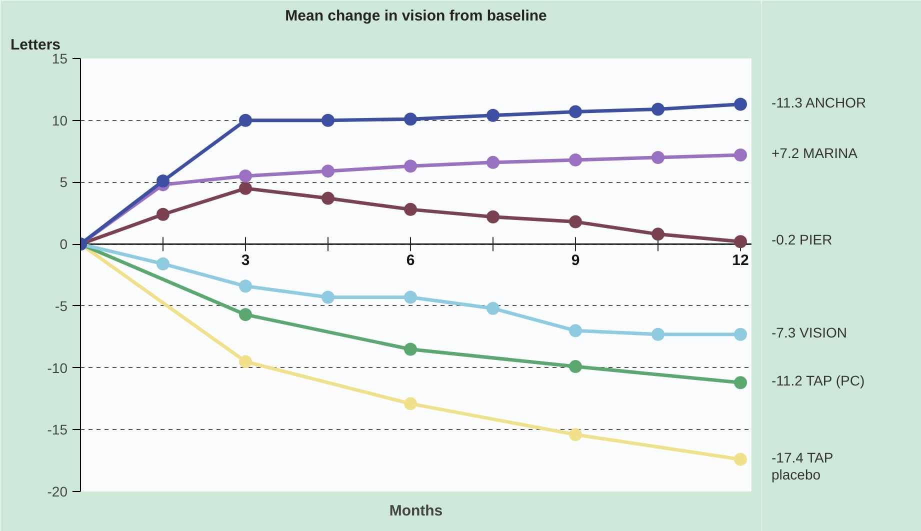  What do you see at coordinates (416, 16) in the screenshot?
I see `chart-title: Mean change in vision from baseline` at bounding box center [416, 16].